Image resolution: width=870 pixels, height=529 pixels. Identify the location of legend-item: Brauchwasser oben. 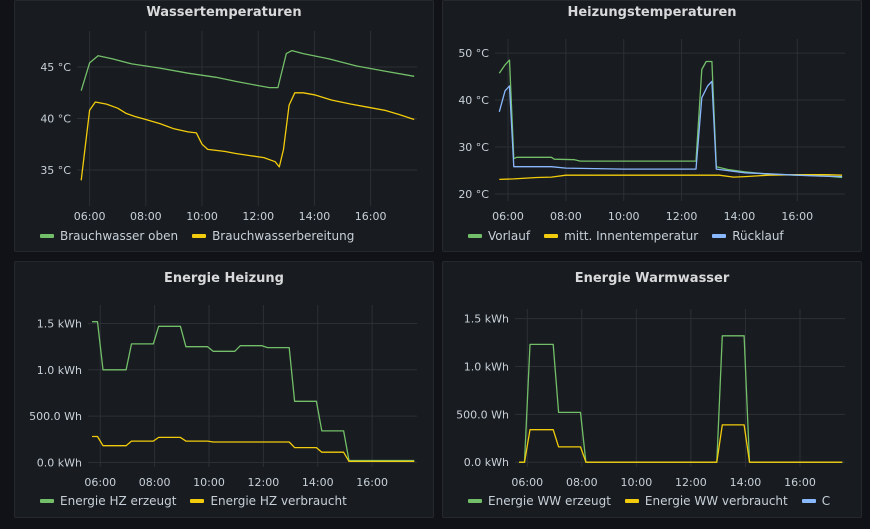
(109, 236).